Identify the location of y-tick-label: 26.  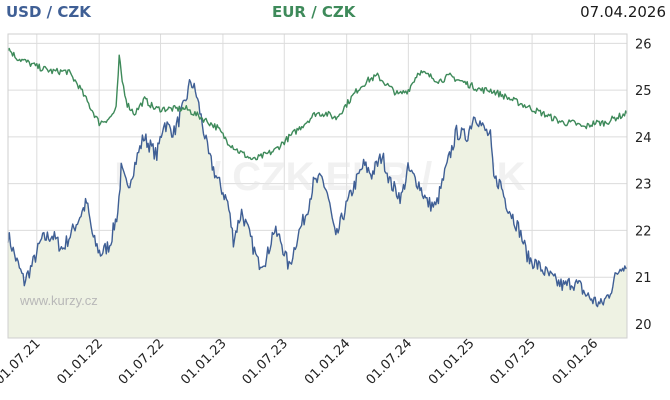
(643, 44).